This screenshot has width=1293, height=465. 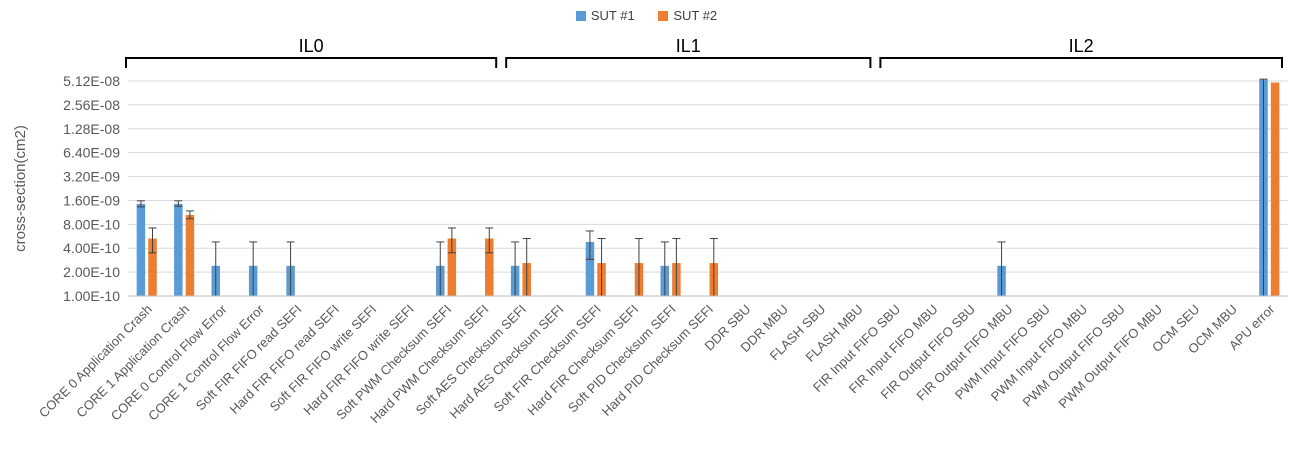 What do you see at coordinates (663, 15) in the screenshot?
I see `legend-swatch-sut2` at bounding box center [663, 15].